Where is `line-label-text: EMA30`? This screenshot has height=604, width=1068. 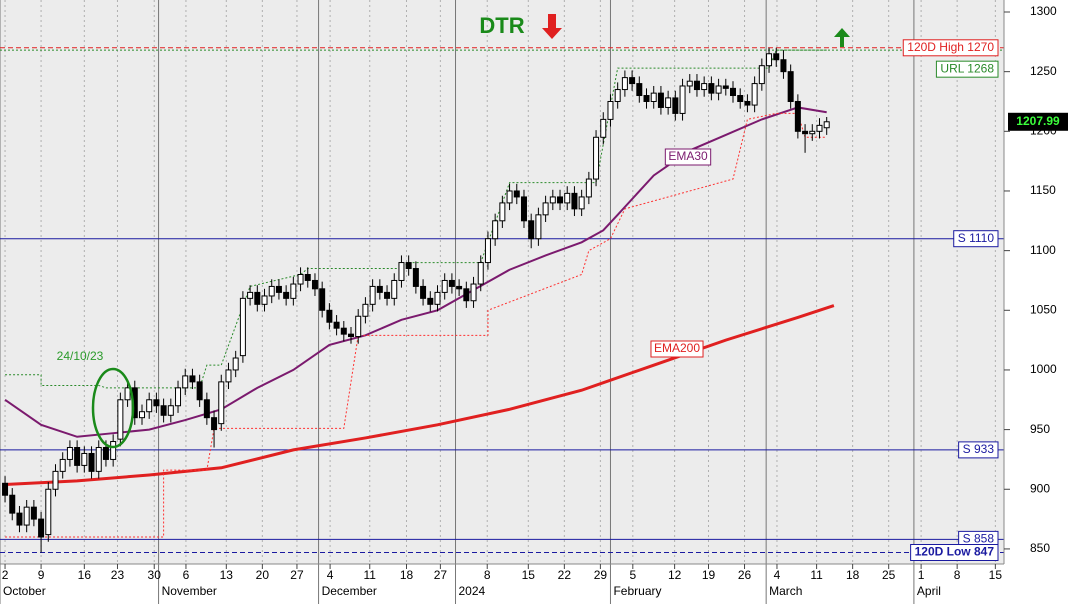
line-label-text: EMA30 is located at coordinates (688, 156).